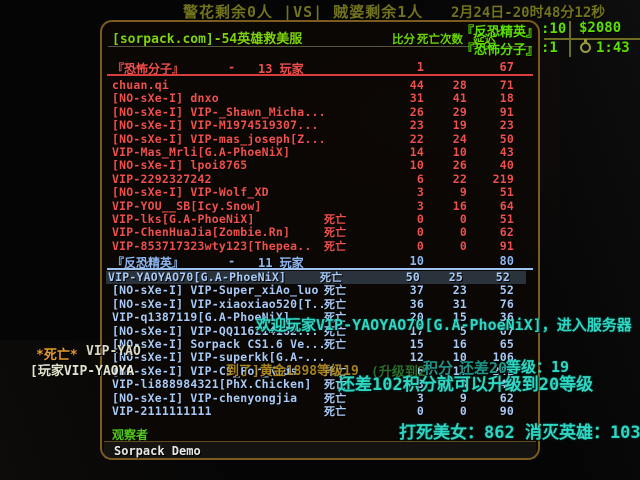 Image resolution: width=640 pixels, height=480 pixels. What do you see at coordinates (459, 303) in the screenshot?
I see `player-deaths: 31` at bounding box center [459, 303].